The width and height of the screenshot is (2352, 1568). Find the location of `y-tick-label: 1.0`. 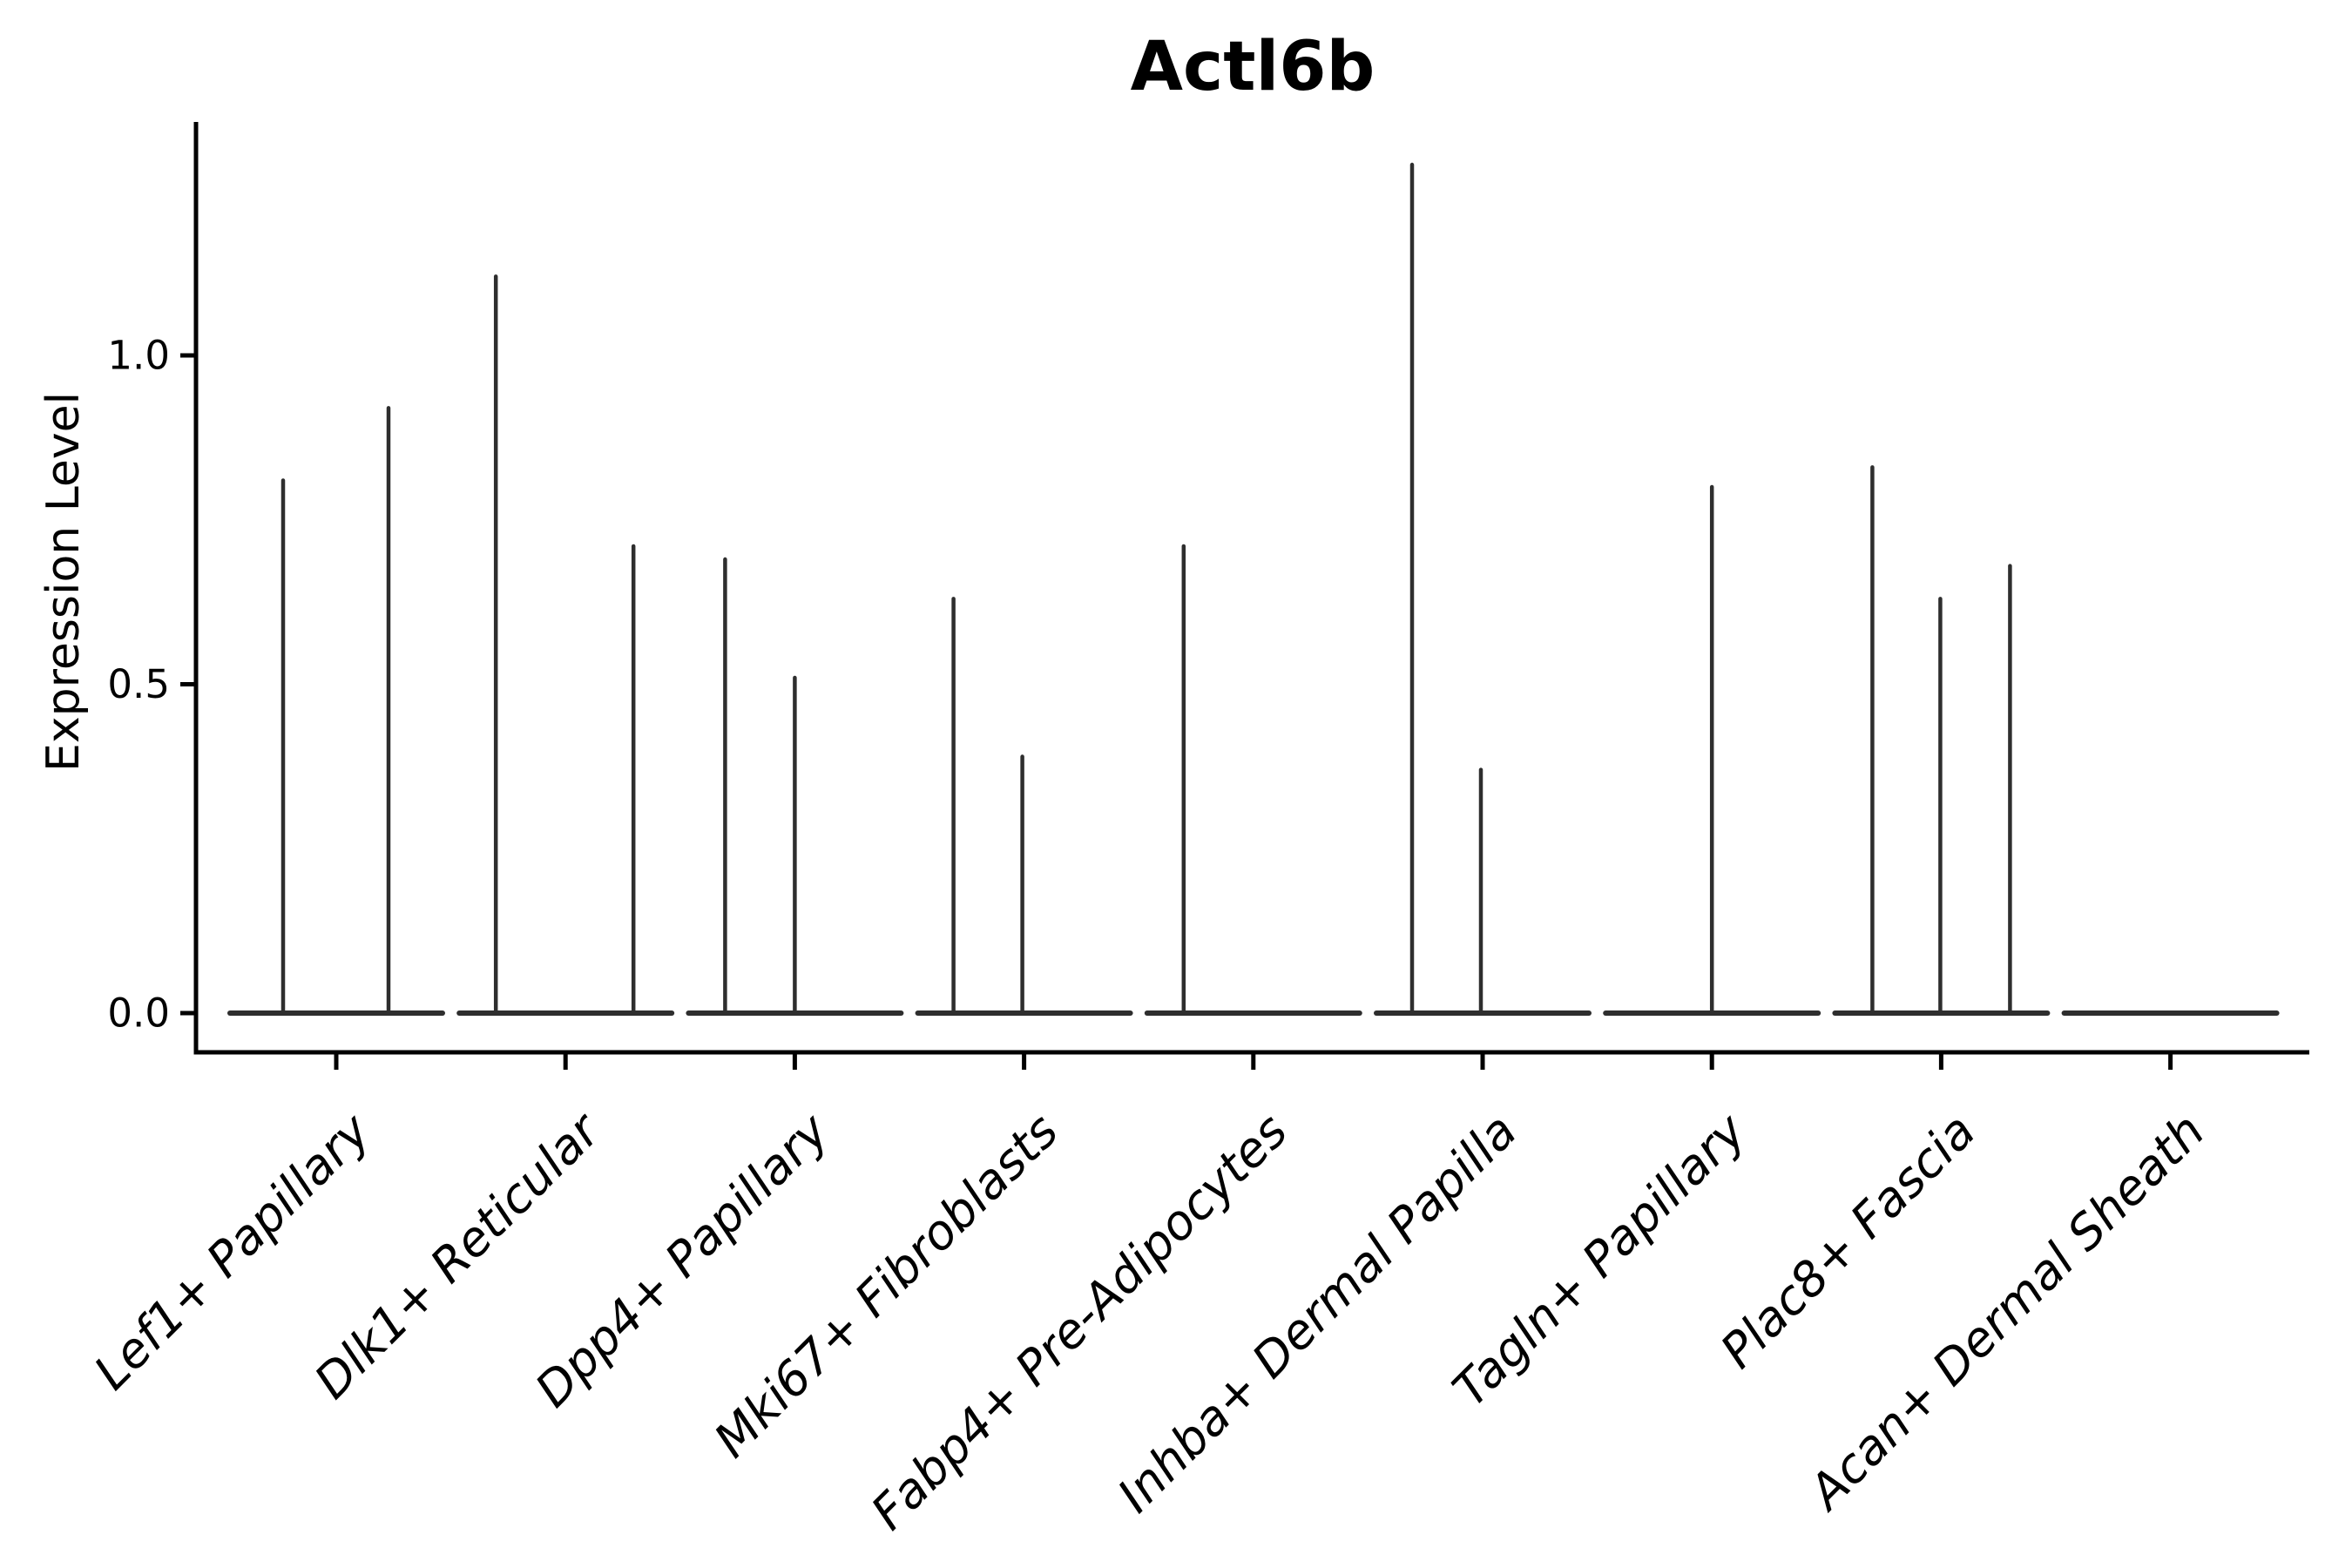

y-tick-label: 1.0 is located at coordinates (138, 356).